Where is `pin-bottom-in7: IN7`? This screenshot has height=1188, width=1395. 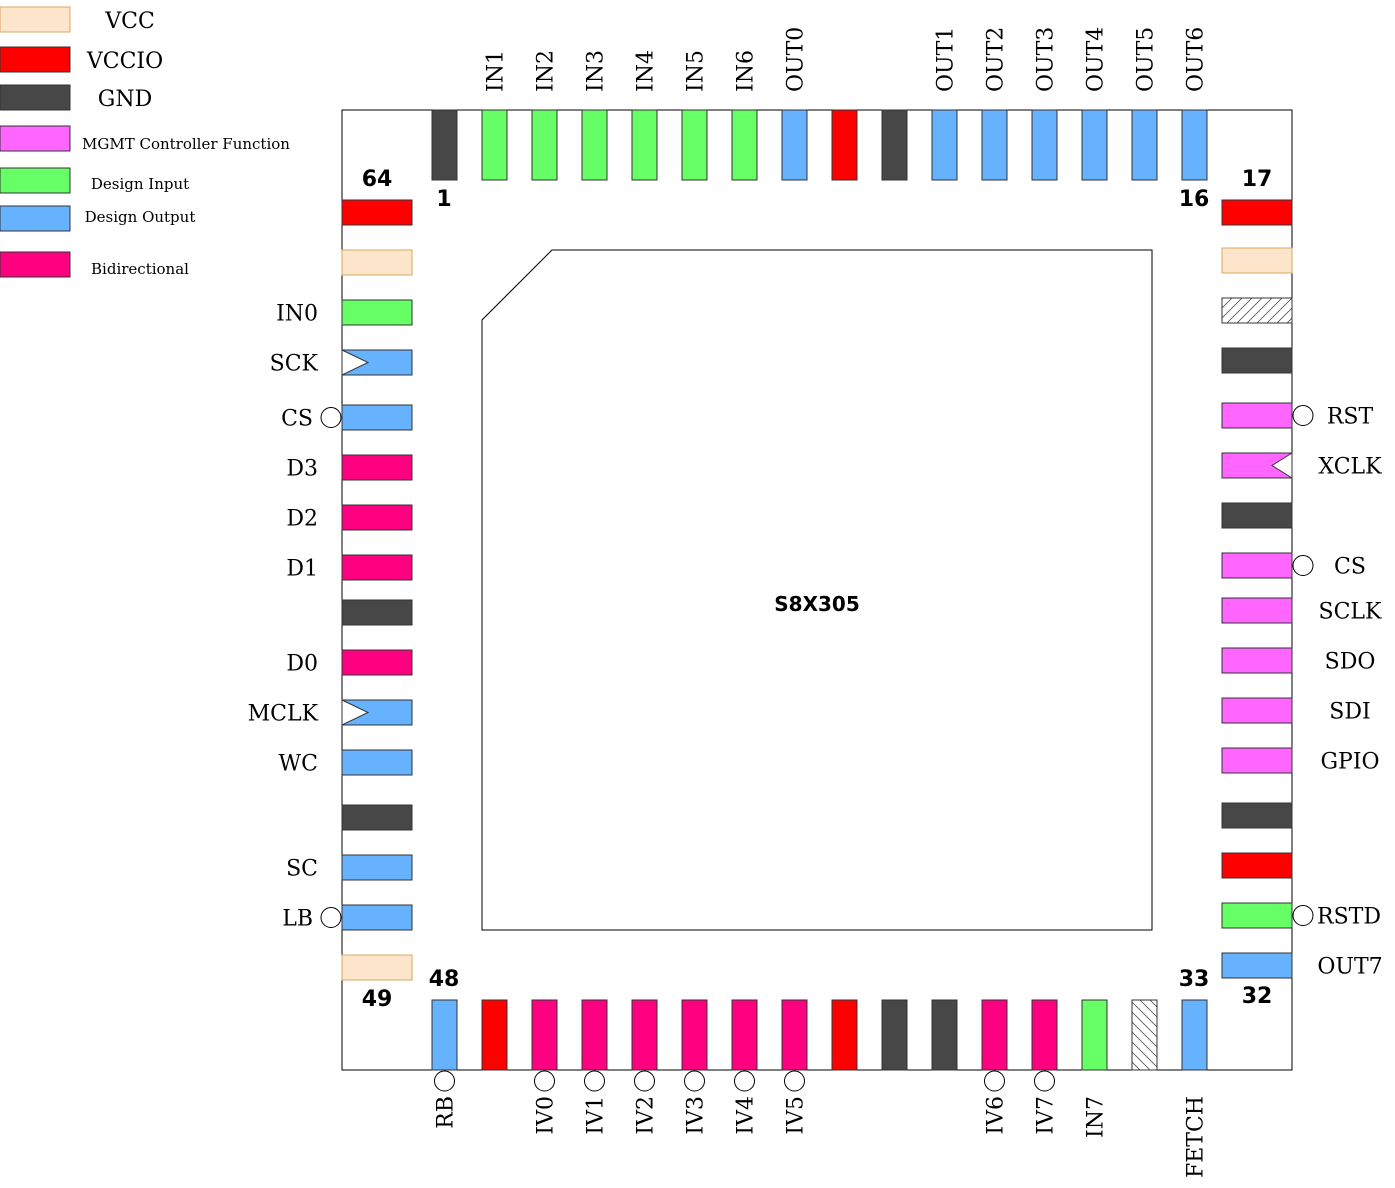 pin-bottom-in7: IN7 is located at coordinates (1095, 1068).